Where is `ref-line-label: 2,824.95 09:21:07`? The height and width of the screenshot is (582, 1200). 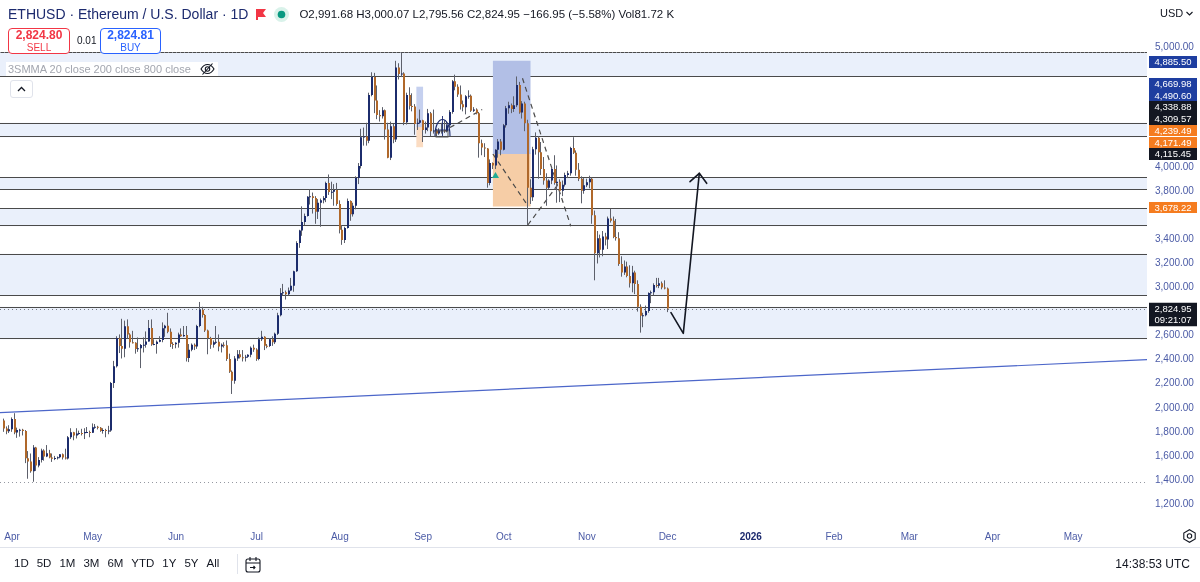 ref-line-label: 2,824.95 09:21:07 is located at coordinates (1173, 314).